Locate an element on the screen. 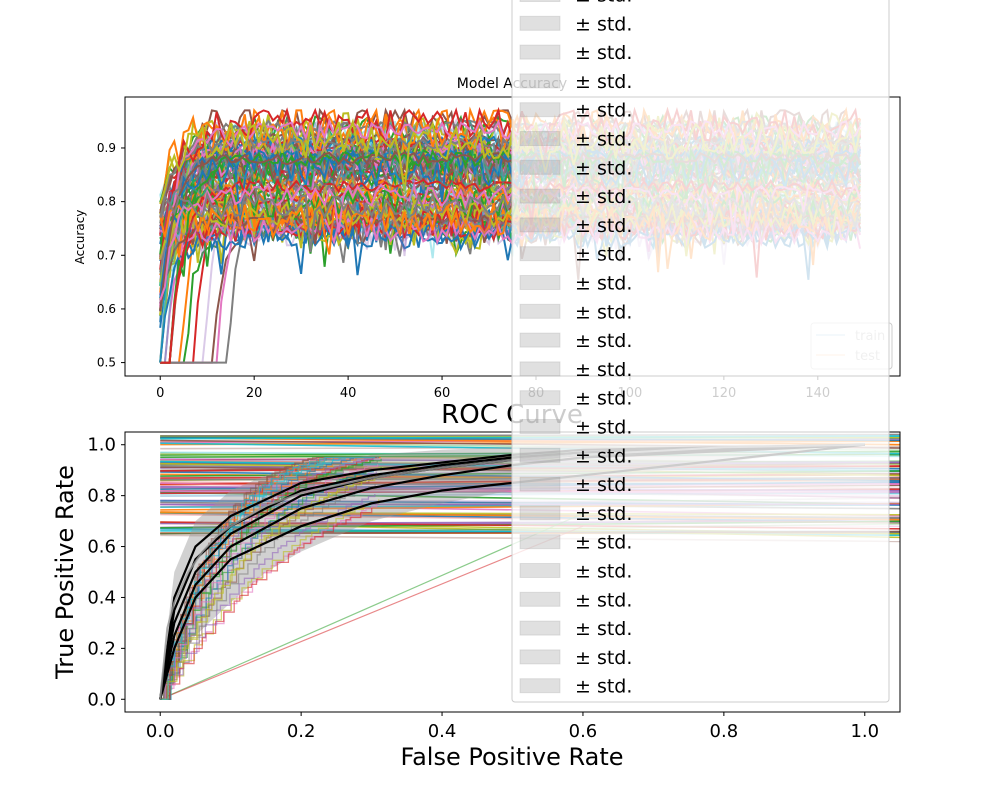 Image resolution: width=1000 pixels, height=800 pixels. roc-y-tick-label: 0.4 is located at coordinates (101, 597).